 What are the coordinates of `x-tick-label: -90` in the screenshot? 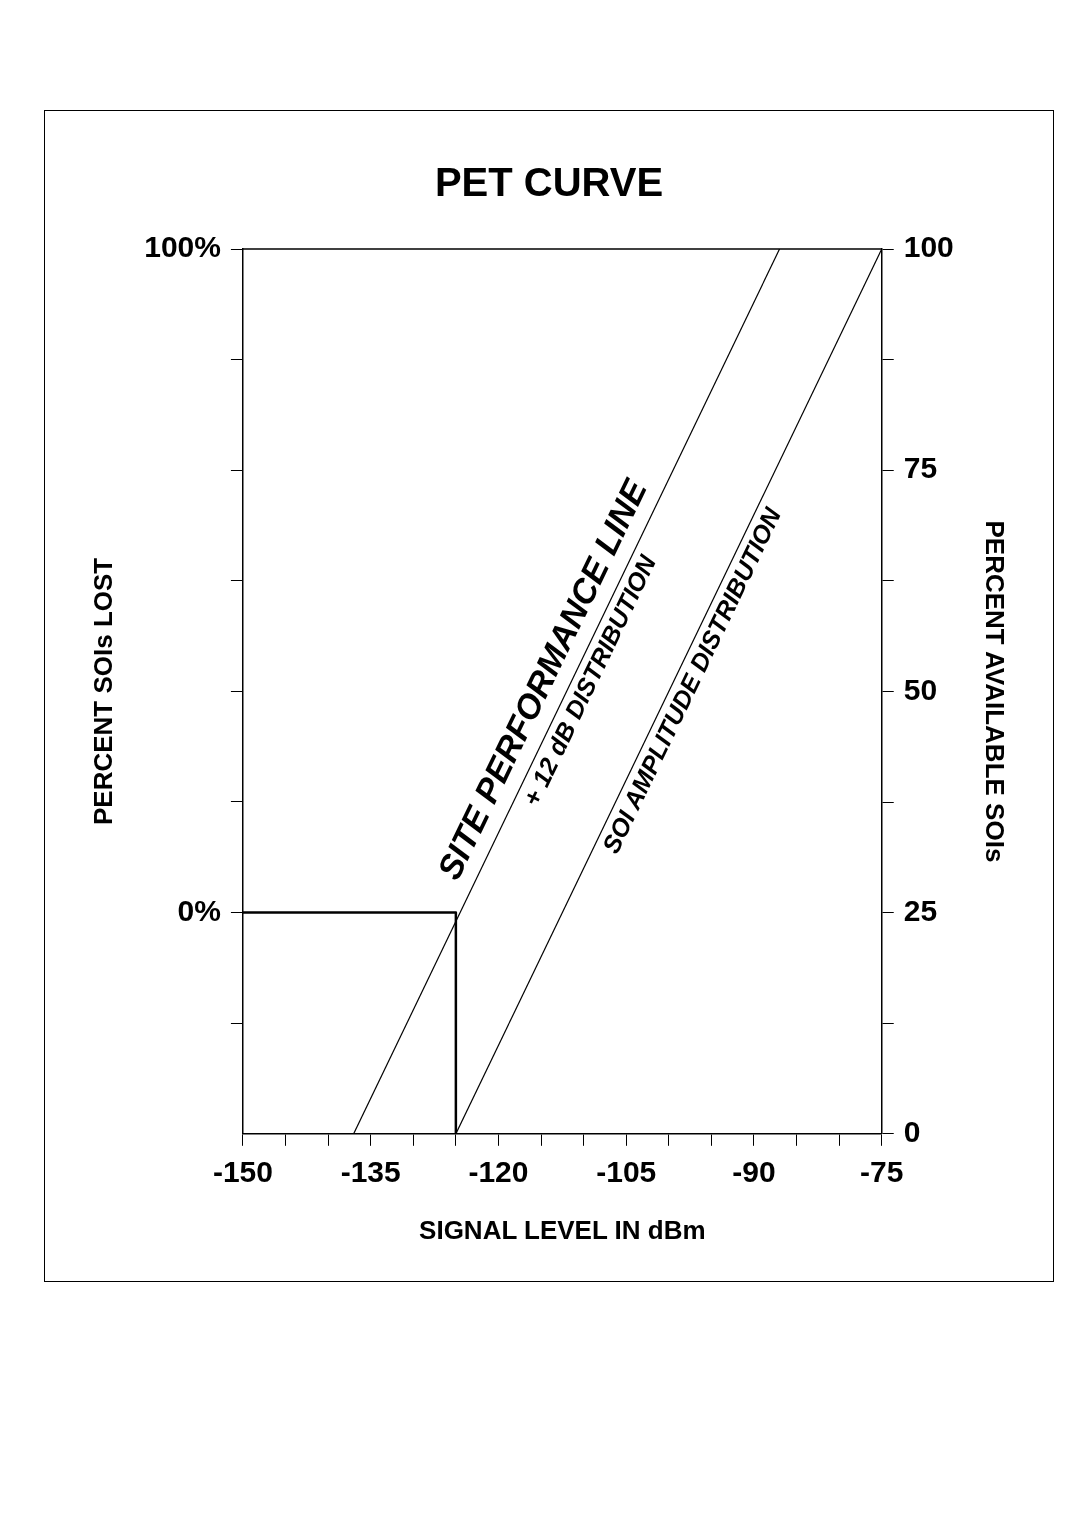 It's located at (754, 1172).